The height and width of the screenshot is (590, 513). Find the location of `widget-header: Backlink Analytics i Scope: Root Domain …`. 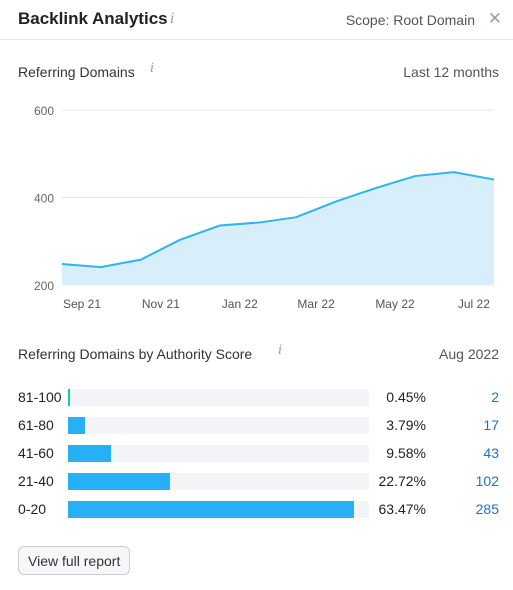

widget-header: Backlink Analytics i Scope: Root Domain … is located at coordinates (256, 20).